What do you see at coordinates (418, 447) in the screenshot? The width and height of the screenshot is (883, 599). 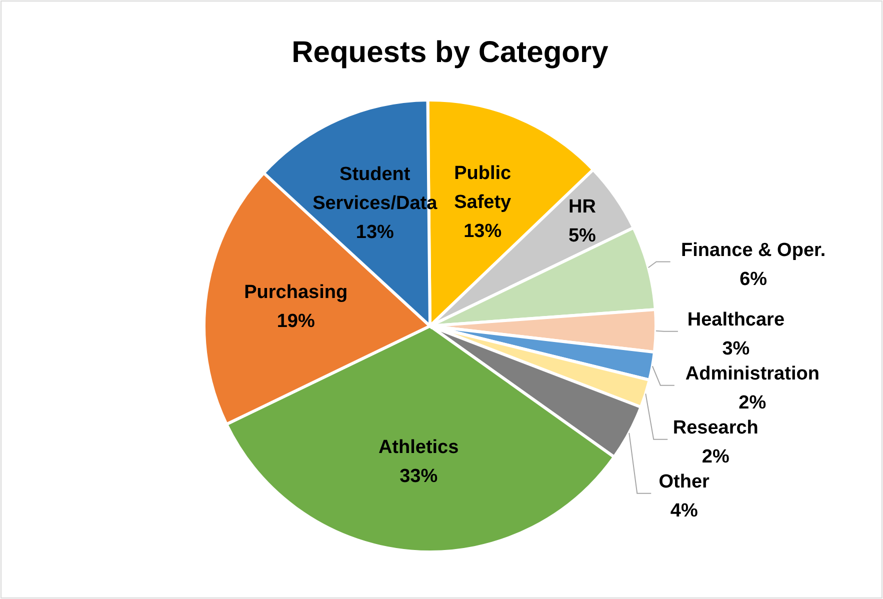 I see `slice-label: Athletics` at bounding box center [418, 447].